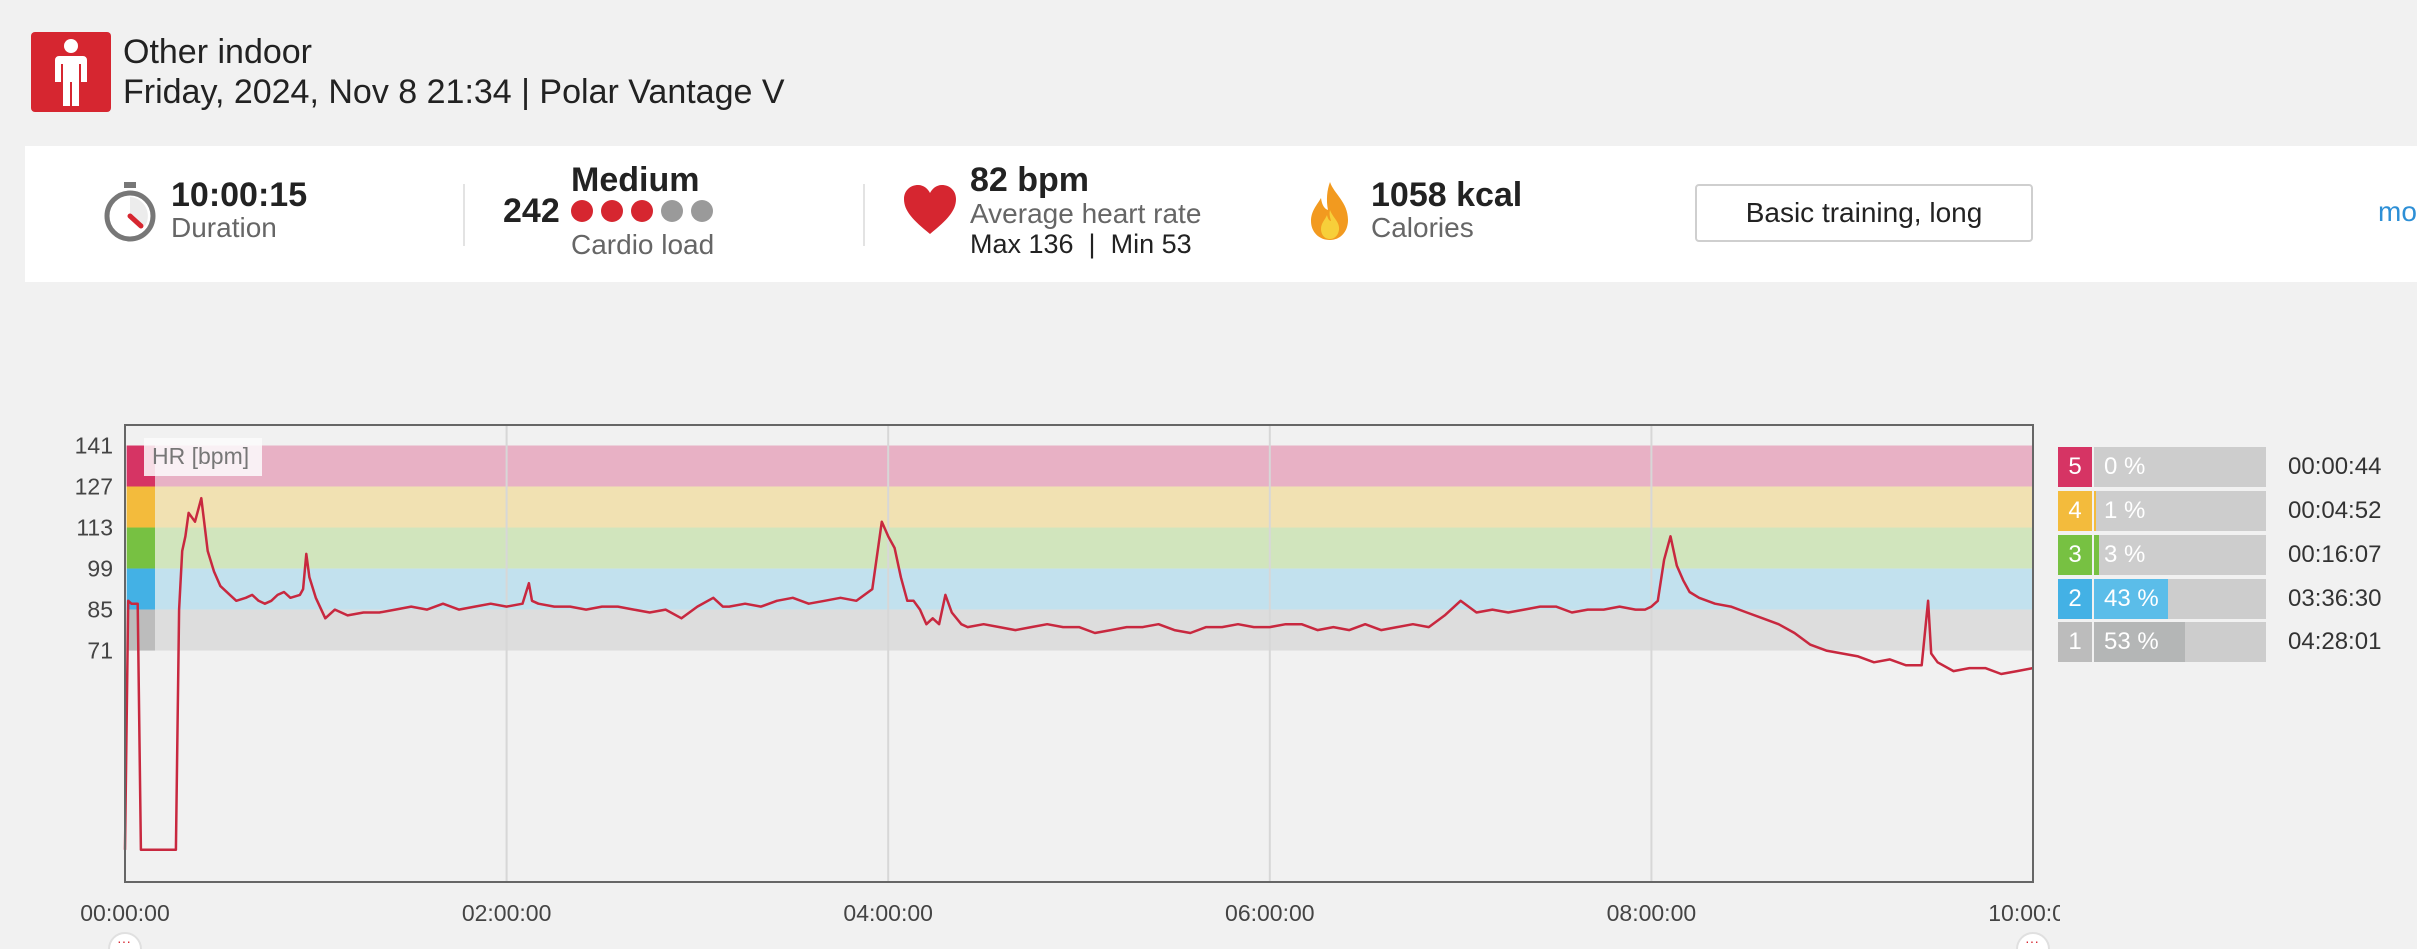  I want to click on zone-percent-label: 0 %, so click(2125, 466).